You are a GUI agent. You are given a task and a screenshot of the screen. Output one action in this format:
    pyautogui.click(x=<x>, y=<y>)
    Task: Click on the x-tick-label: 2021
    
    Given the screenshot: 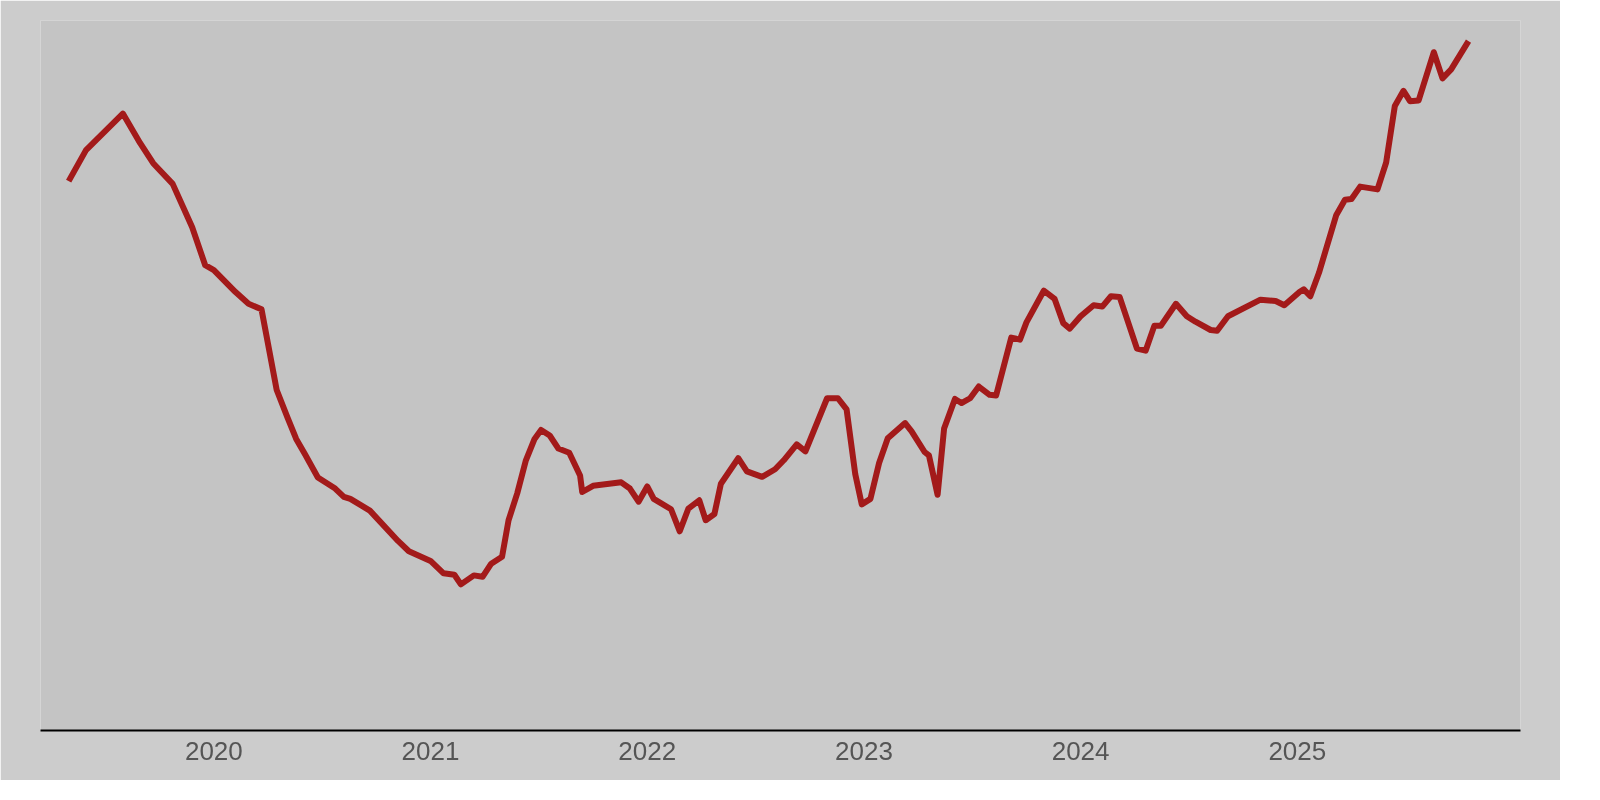 What is the action you would take?
    pyautogui.click(x=430, y=750)
    